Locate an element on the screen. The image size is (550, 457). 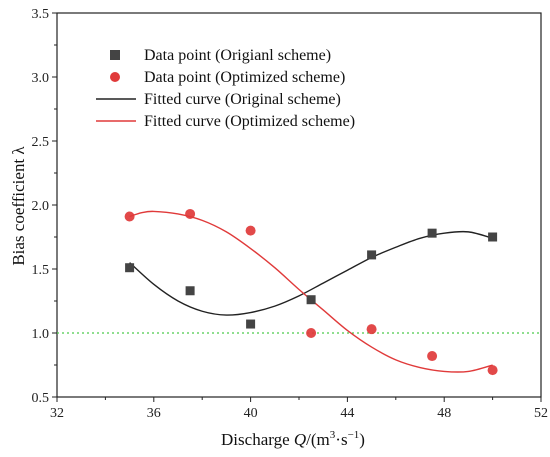
legend-label: Data point (Origianl scheme) is located at coordinates (237, 55).